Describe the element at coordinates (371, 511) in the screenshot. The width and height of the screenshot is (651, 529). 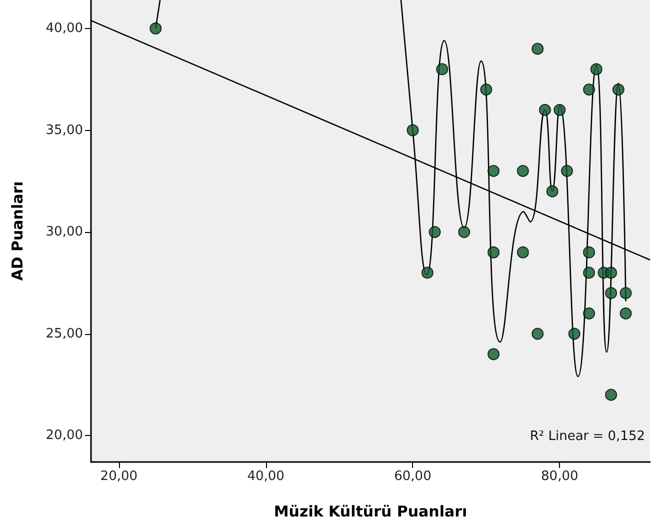
I see `x-axis-title: Müzik Kültürü Puanları` at that location.